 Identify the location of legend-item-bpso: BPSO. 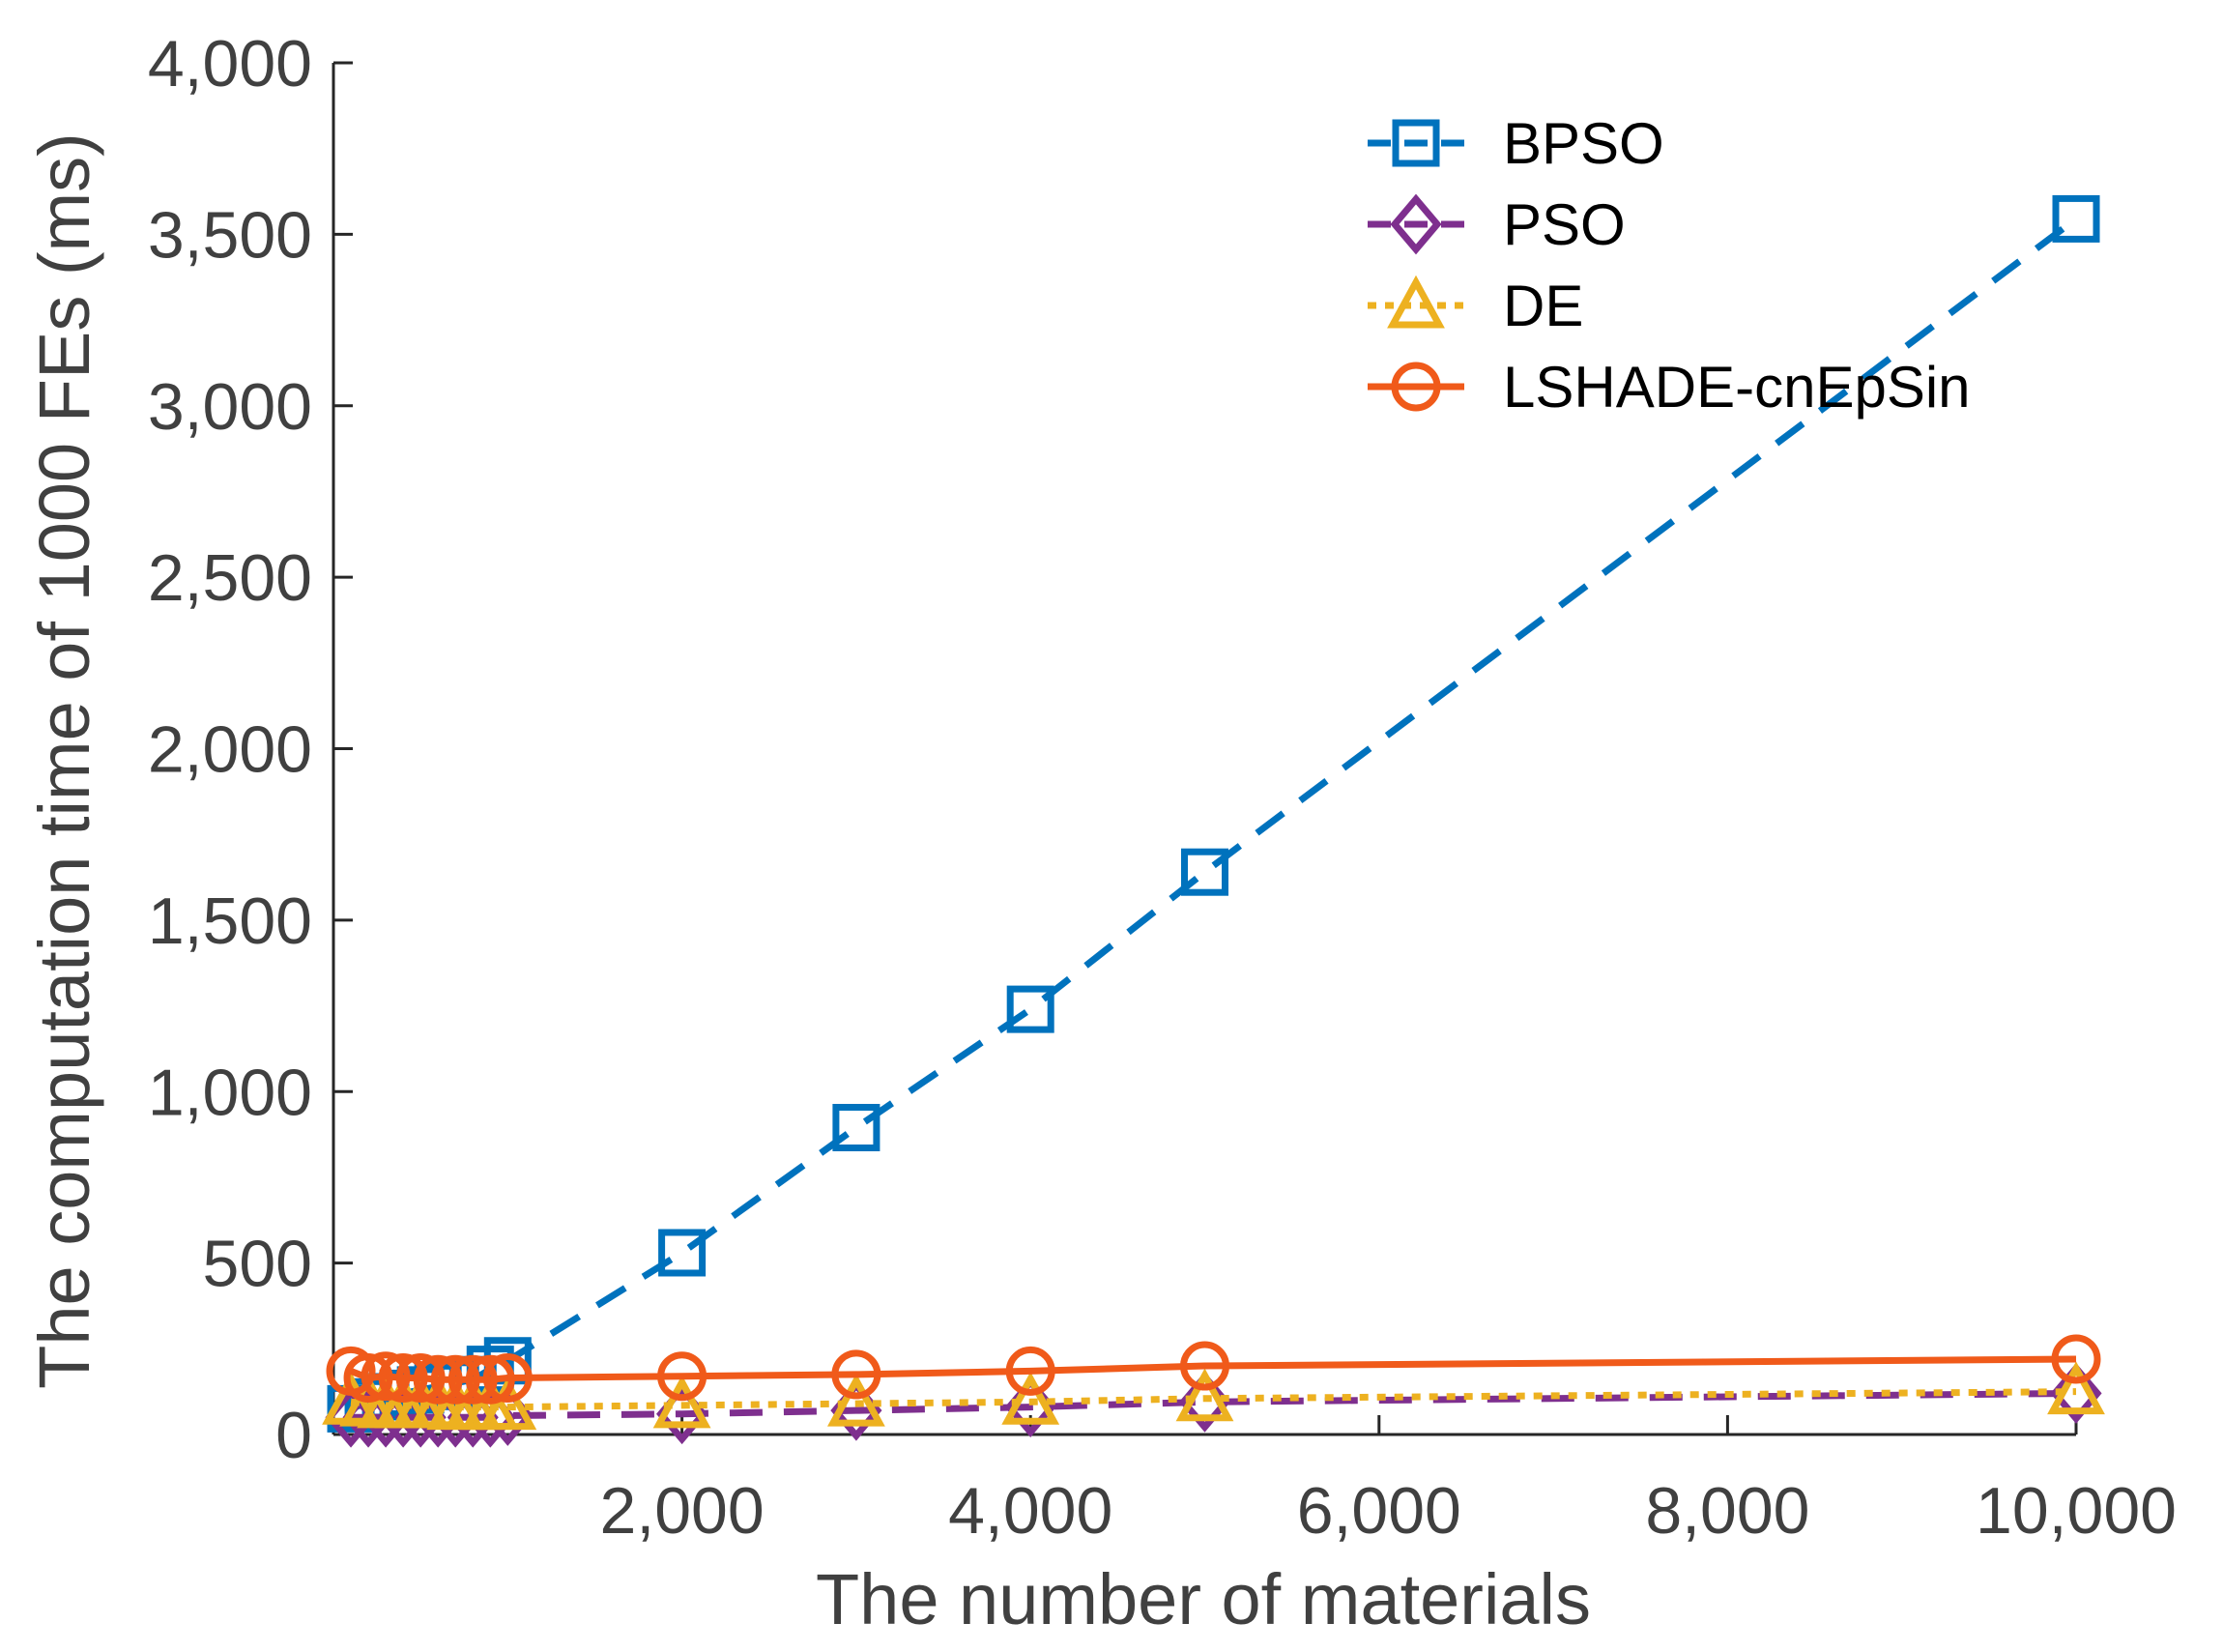
(1516, 143).